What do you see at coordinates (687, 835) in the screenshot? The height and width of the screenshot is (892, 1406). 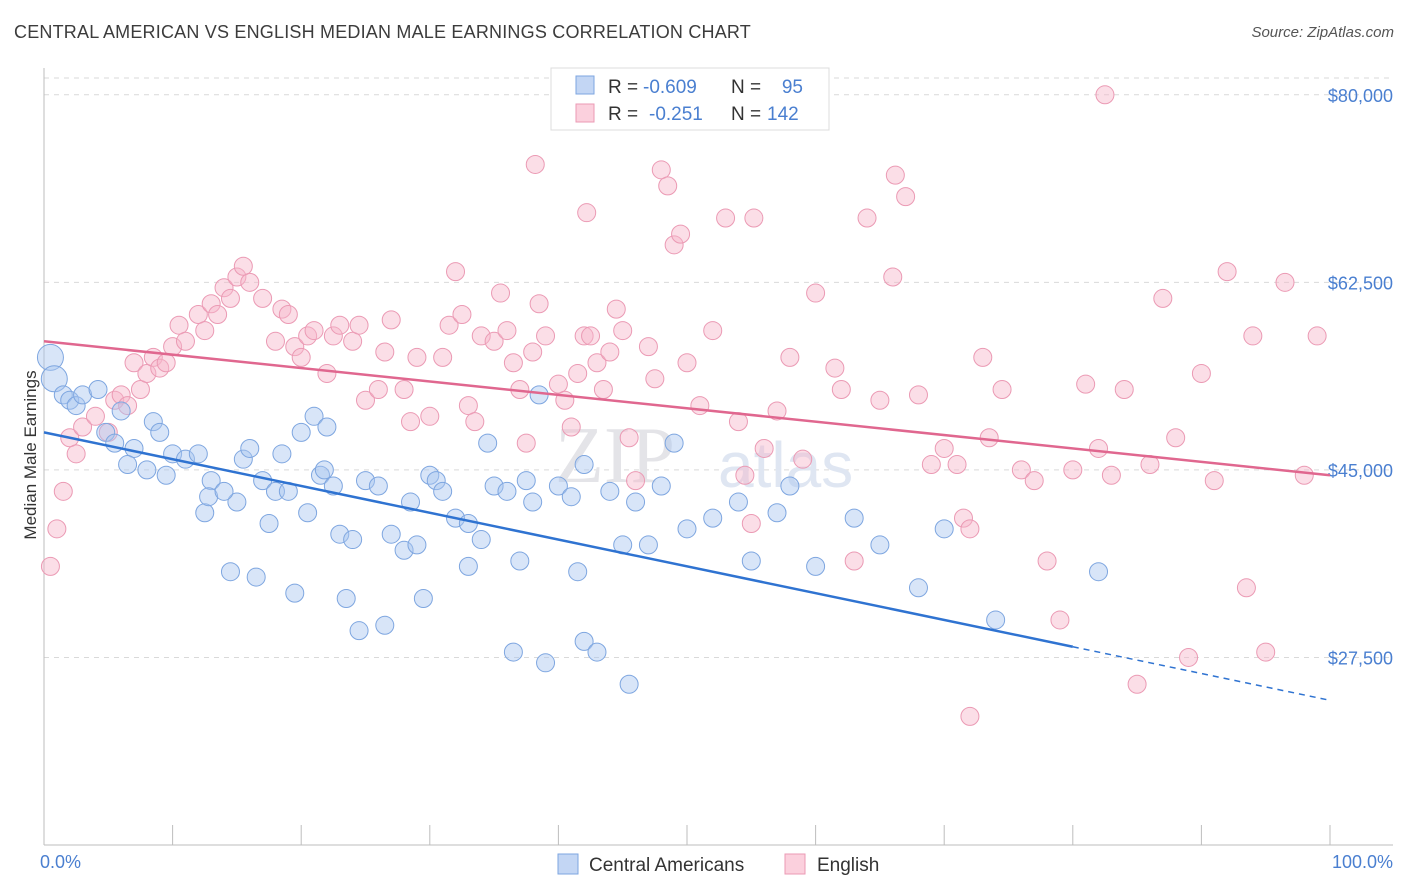 I see `x-ticks` at bounding box center [687, 835].